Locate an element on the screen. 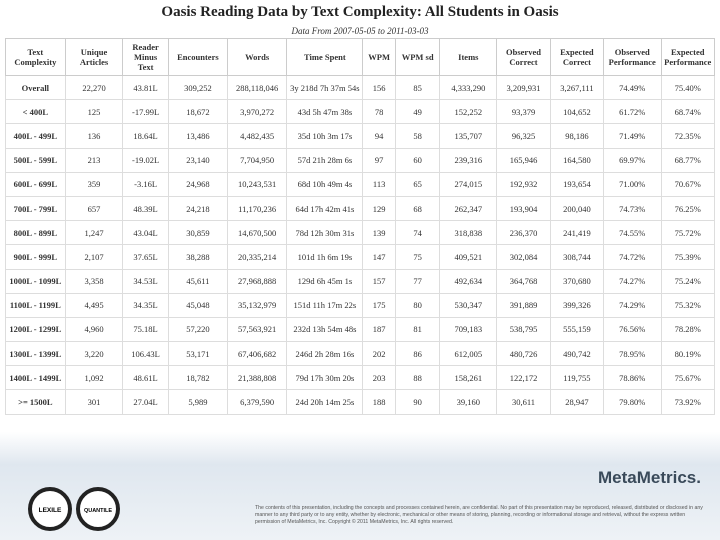  cell: Overall is located at coordinates (35, 87).